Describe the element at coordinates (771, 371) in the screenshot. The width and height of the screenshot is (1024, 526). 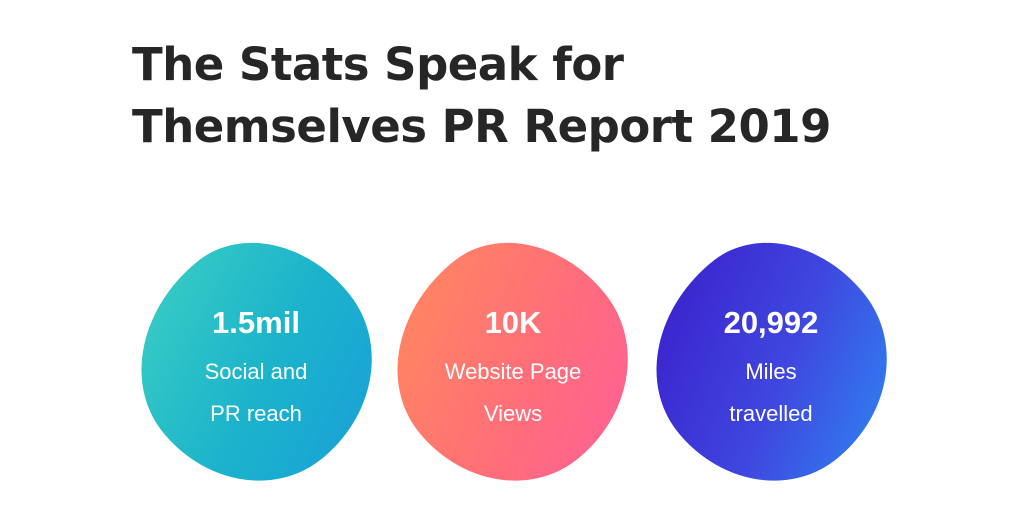
I see `stat-label-line-1: Miles` at that location.